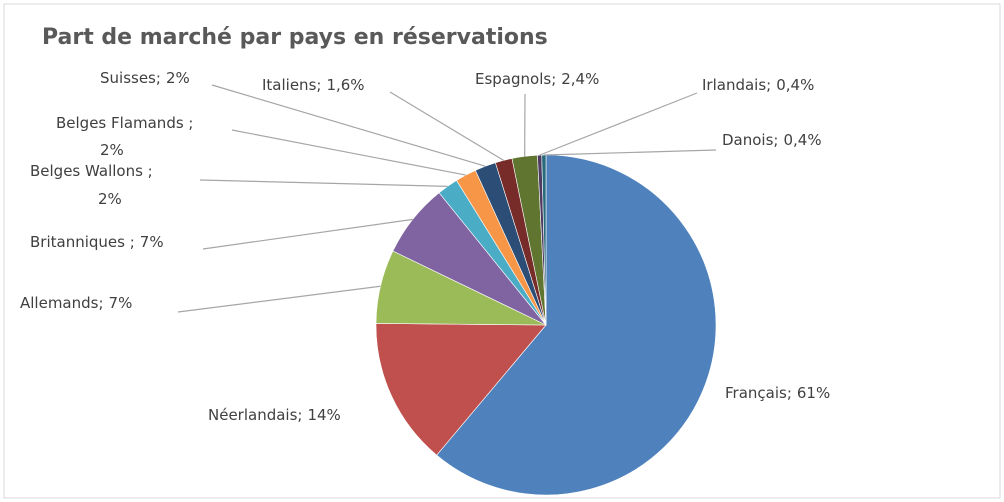 The height and width of the screenshot is (502, 1004). What do you see at coordinates (736, 85) in the screenshot?
I see `category-label: Irlandais;` at bounding box center [736, 85].